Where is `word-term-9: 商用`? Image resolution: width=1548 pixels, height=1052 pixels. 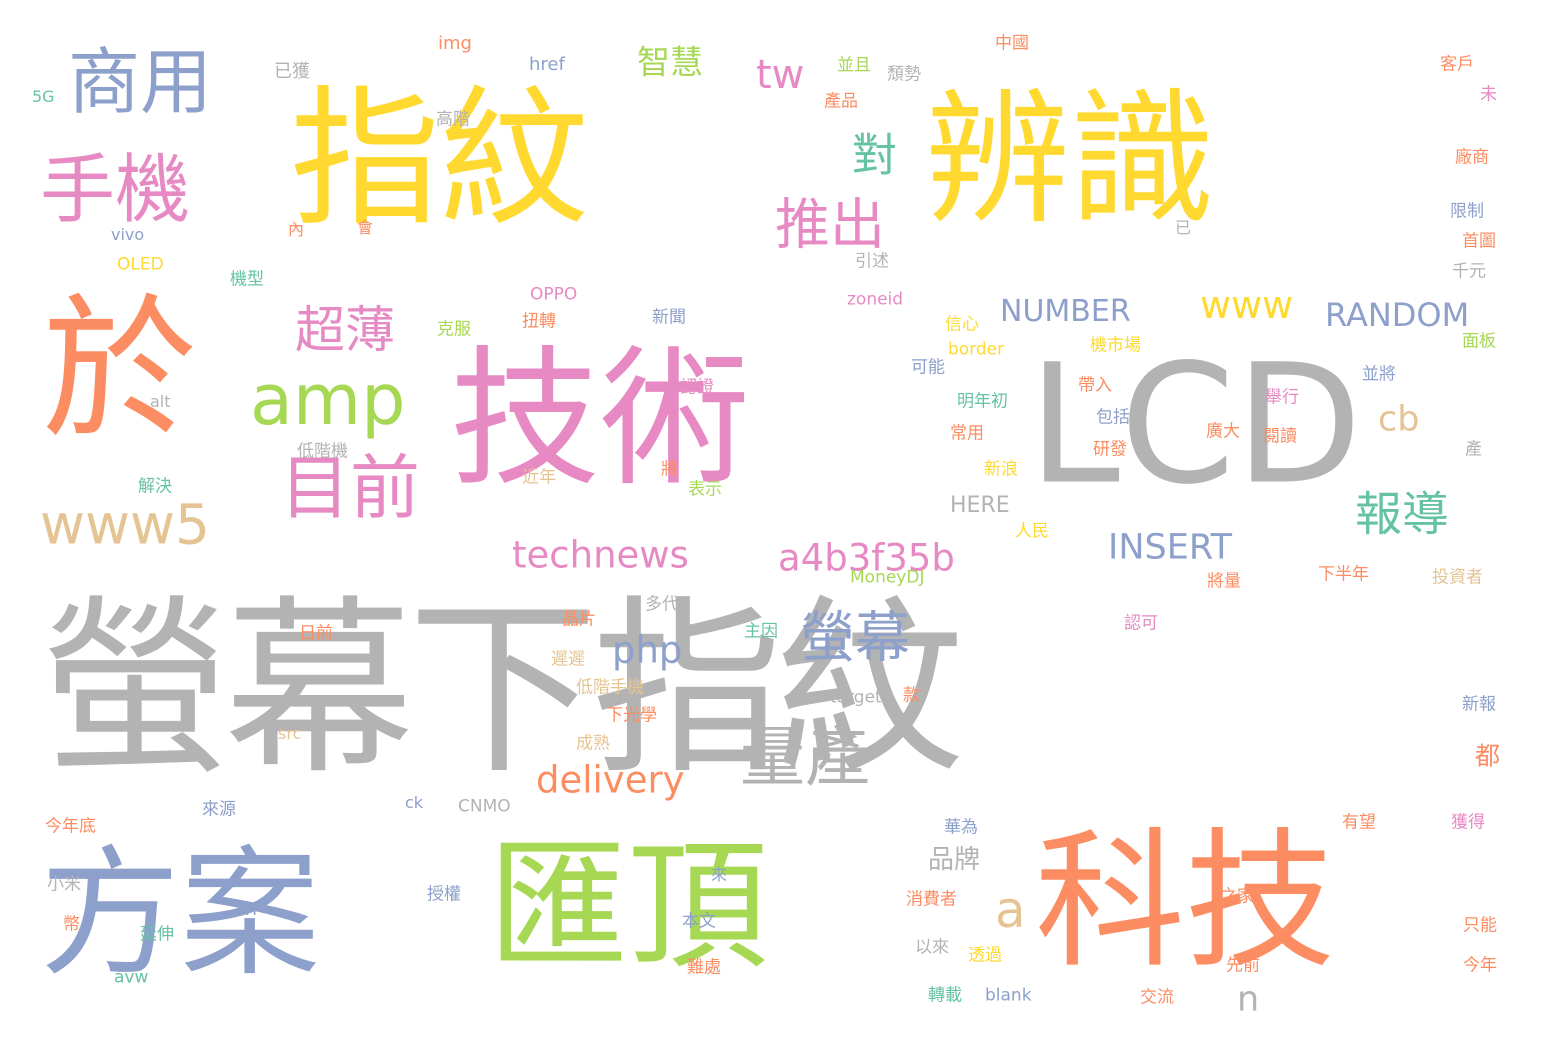 word-term-9: 商用 is located at coordinates (140, 82).